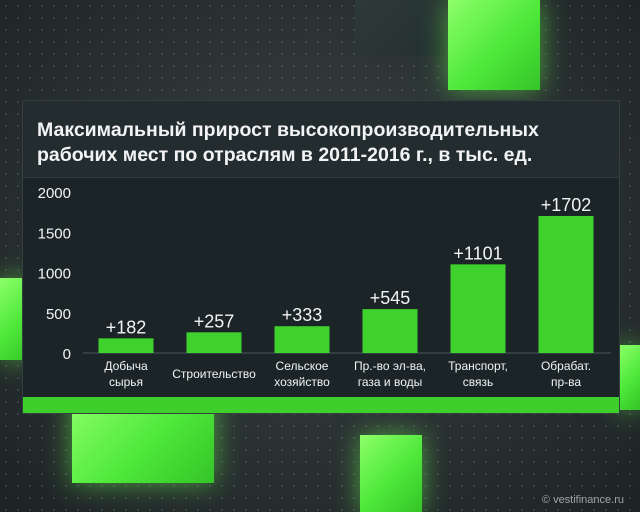  What do you see at coordinates (566, 366) in the screenshot?
I see `category-label: Обрабат.` at bounding box center [566, 366].